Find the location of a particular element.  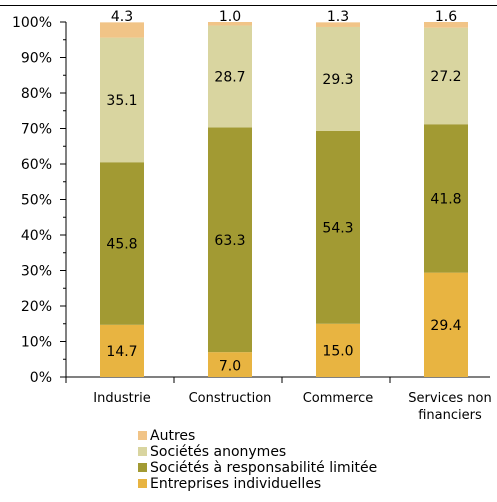

y-tick-label: 20% is located at coordinates (36, 307).